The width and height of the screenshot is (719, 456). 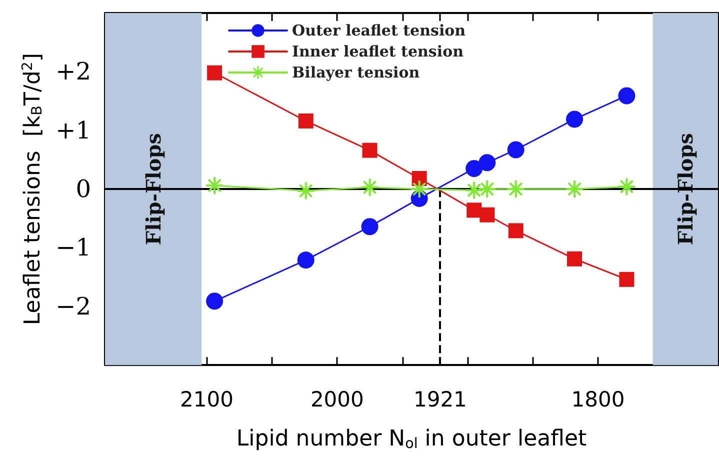 I want to click on x-tick-label: 1800, so click(x=598, y=400).